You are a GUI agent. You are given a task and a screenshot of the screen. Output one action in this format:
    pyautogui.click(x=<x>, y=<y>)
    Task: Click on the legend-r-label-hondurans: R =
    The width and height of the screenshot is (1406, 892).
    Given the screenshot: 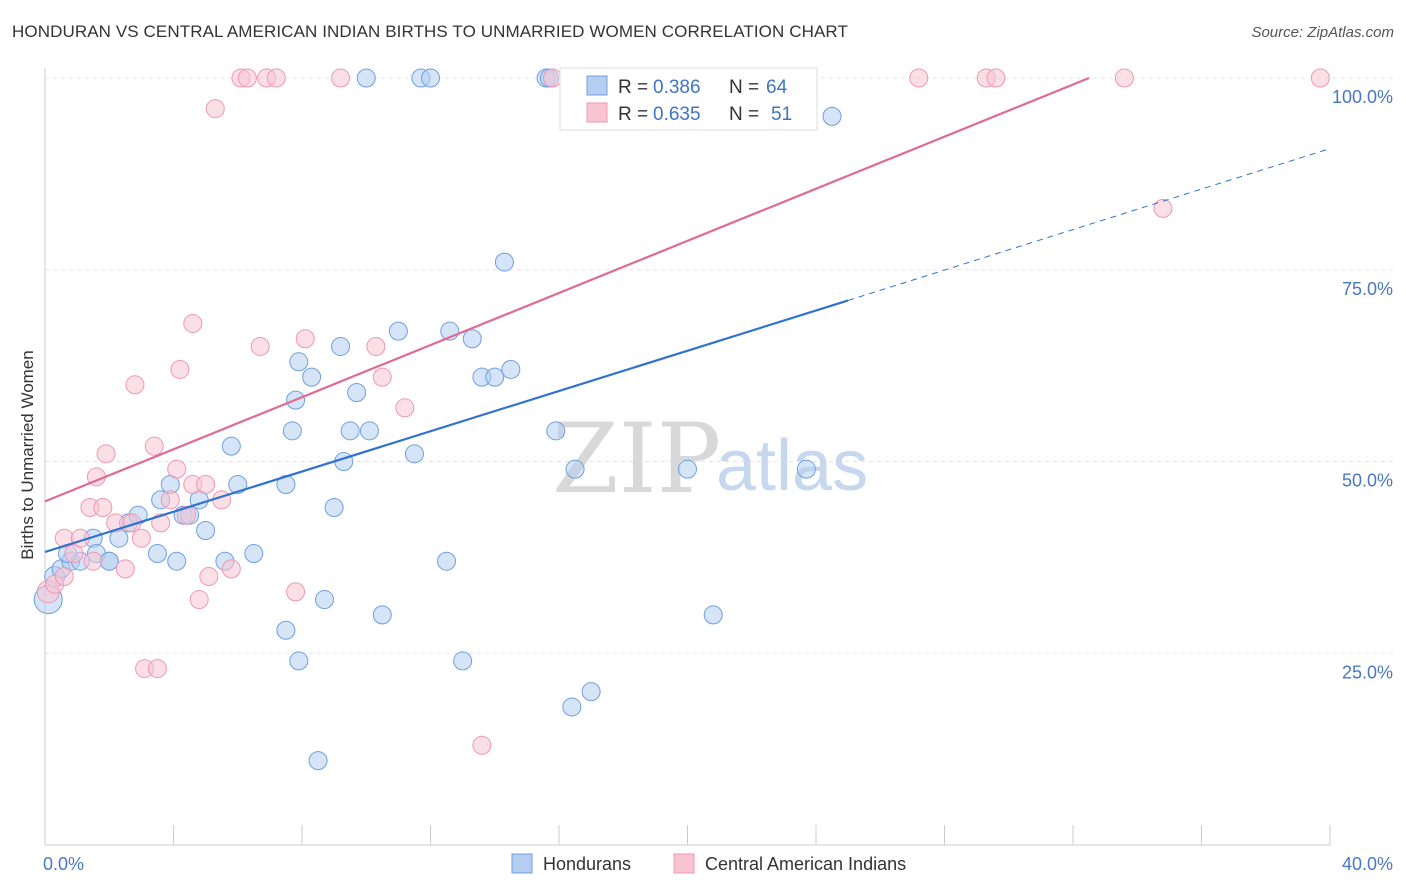 What is the action you would take?
    pyautogui.click(x=633, y=87)
    